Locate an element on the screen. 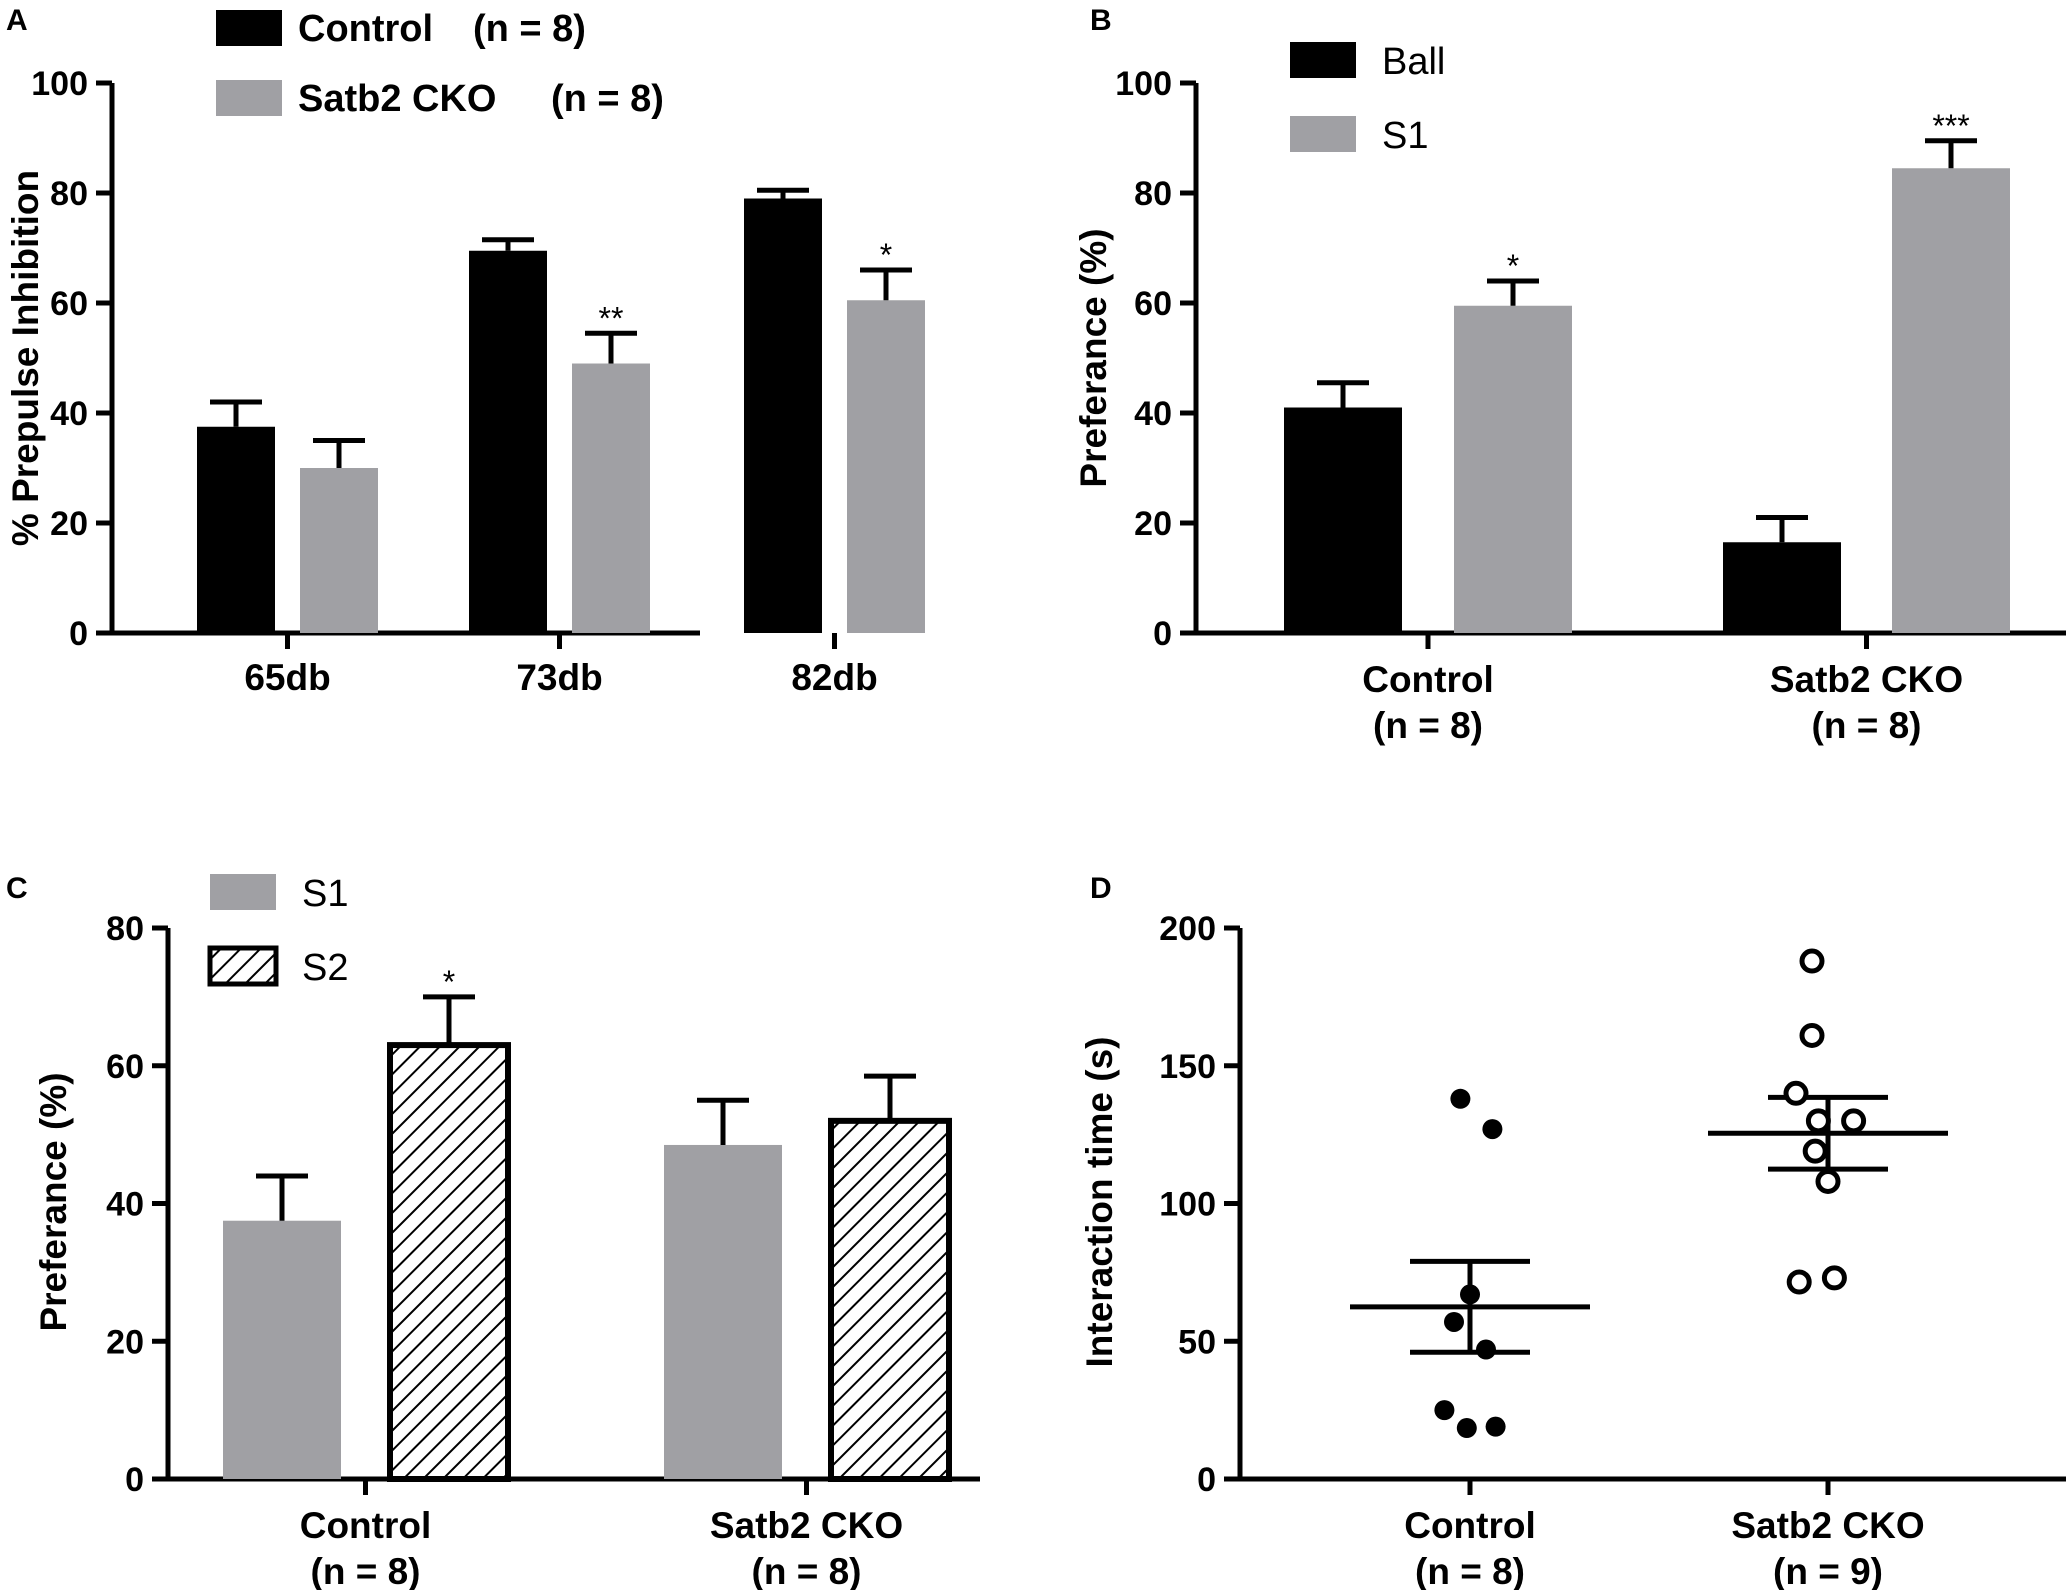 The image size is (2068, 1590). panel-d-ytick-label: 0 is located at coordinates (1206, 1480).